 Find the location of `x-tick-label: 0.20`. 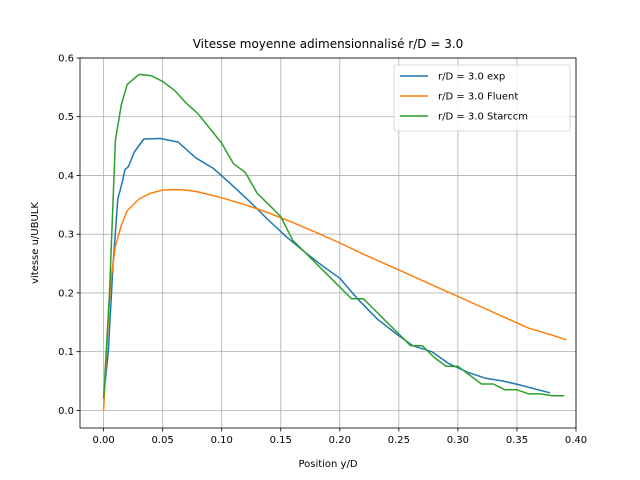

x-tick-label: 0.20 is located at coordinates (340, 440).